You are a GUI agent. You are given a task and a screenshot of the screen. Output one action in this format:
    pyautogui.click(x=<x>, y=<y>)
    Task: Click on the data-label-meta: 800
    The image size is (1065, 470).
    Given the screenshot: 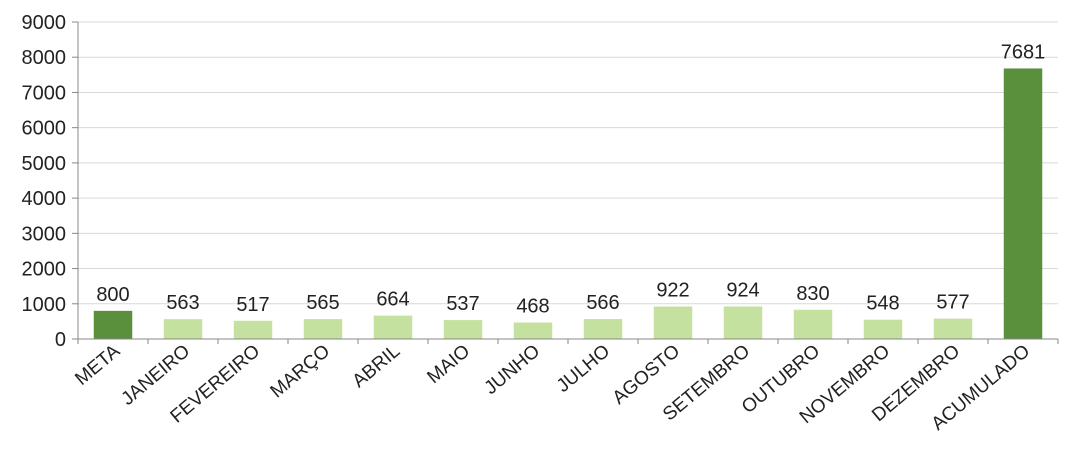 What is the action you would take?
    pyautogui.click(x=112, y=295)
    